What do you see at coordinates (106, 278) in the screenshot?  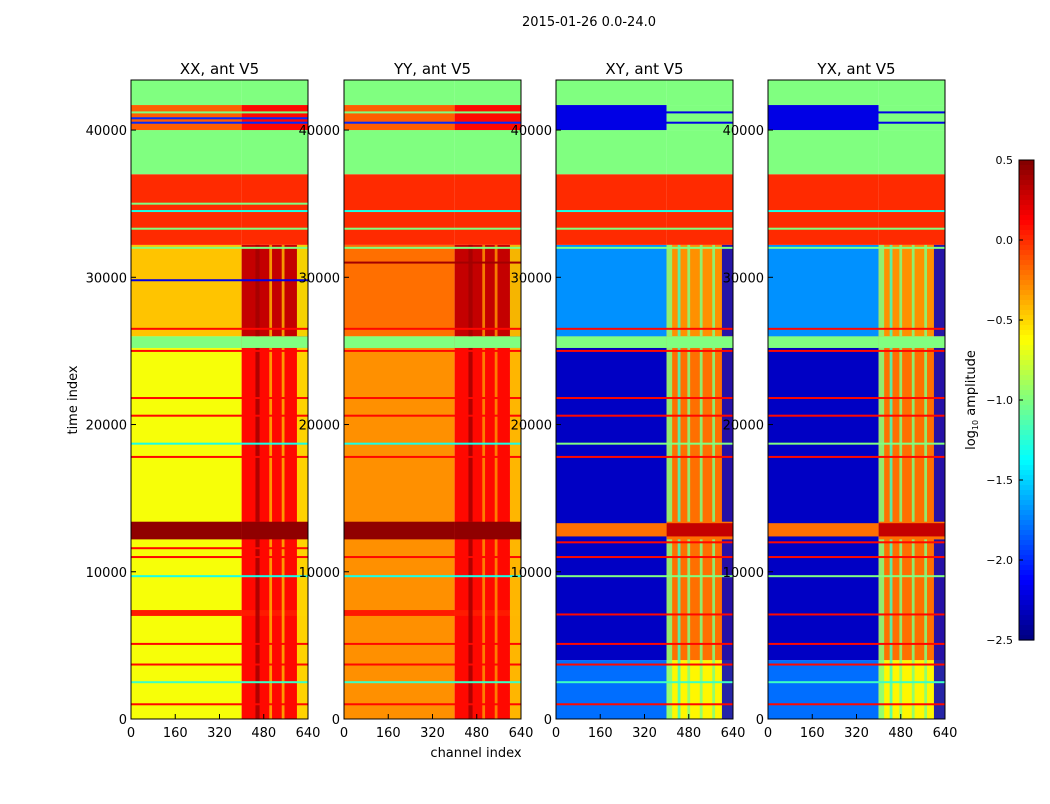 I see `y-tick-label: 30000` at bounding box center [106, 278].